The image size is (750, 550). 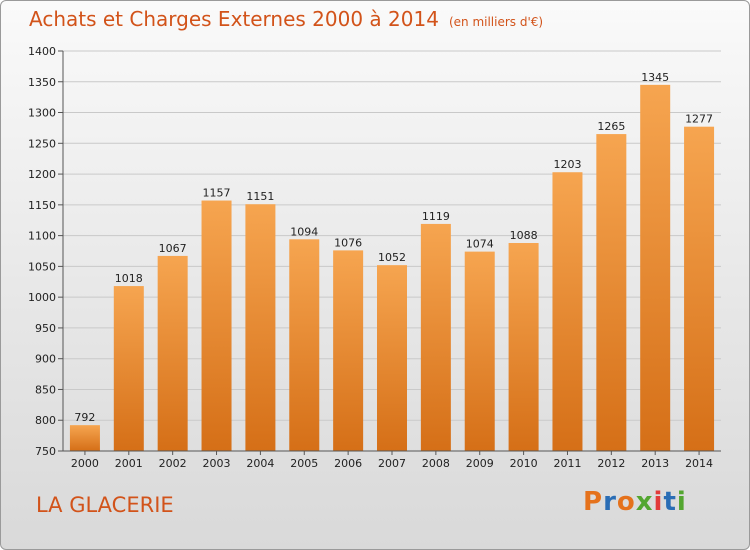 I want to click on bar-value-label: 1052, so click(x=392, y=257).